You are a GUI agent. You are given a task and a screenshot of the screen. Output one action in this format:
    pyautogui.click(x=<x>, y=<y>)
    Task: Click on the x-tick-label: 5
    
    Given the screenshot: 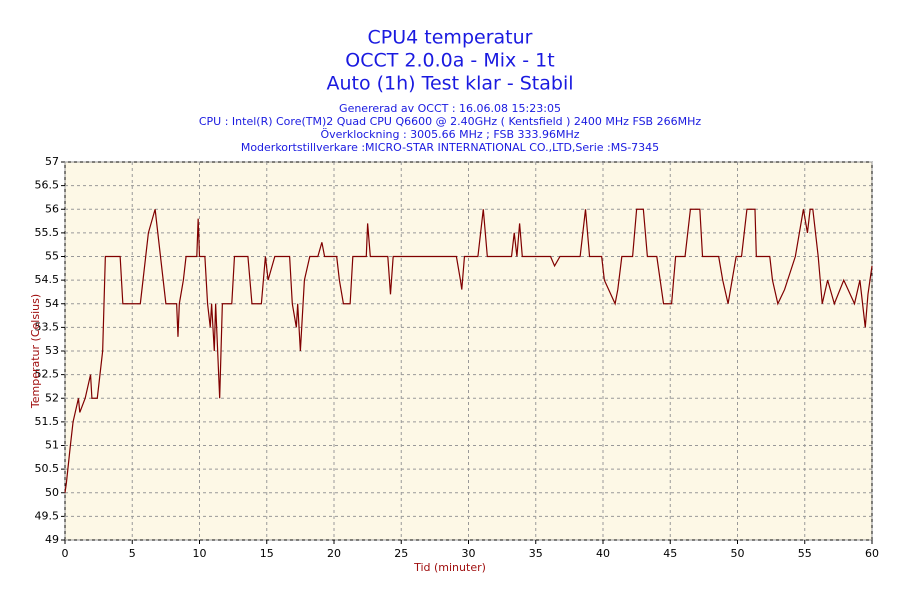 What is the action you would take?
    pyautogui.click(x=132, y=553)
    